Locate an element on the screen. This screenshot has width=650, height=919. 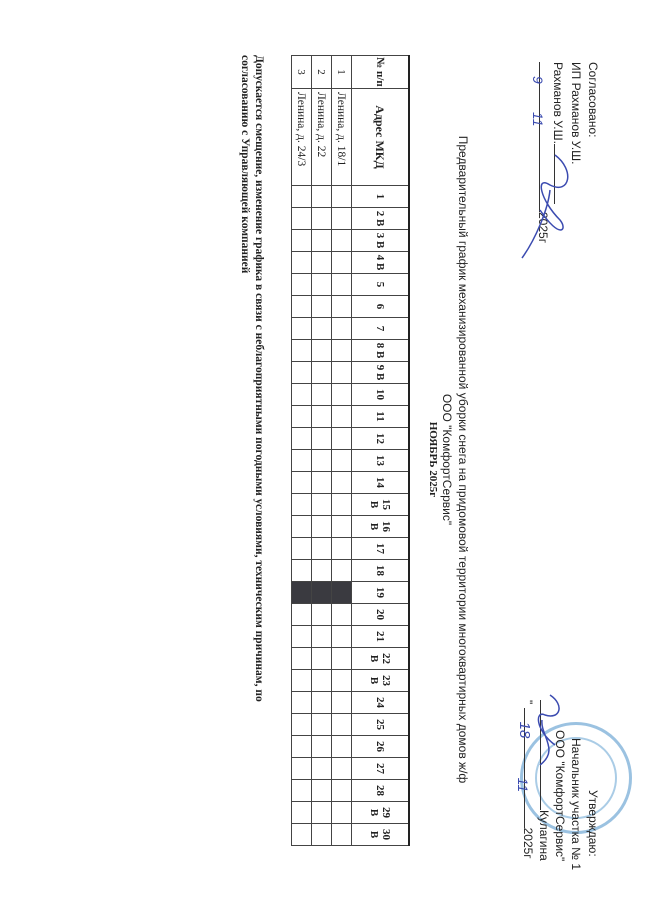
col-header-num: № п/п is located at coordinates (380, 72).